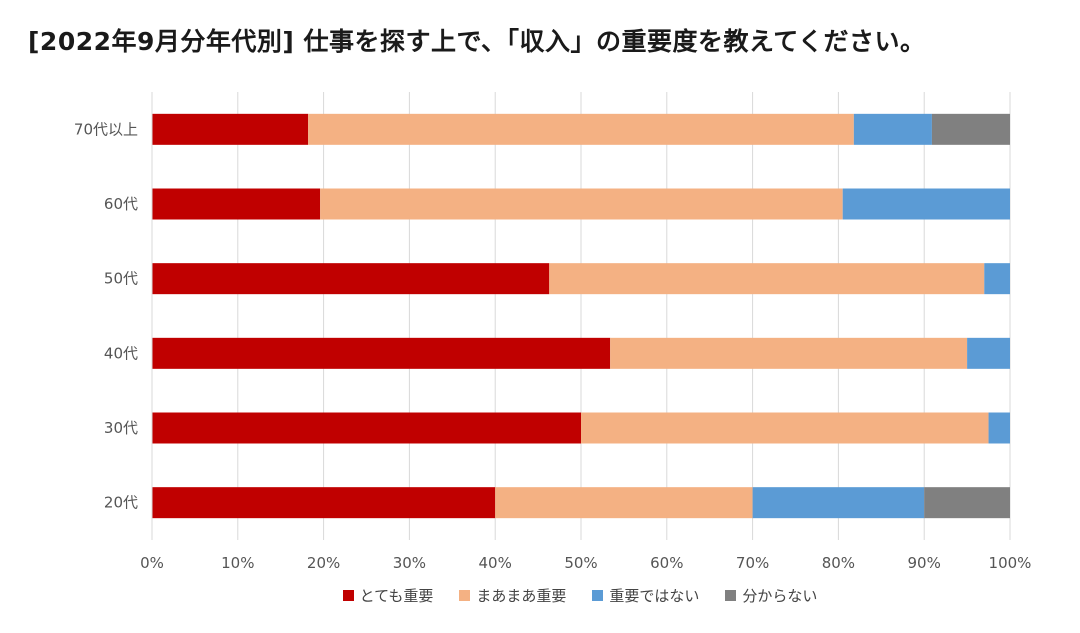 The height and width of the screenshot is (633, 1080). What do you see at coordinates (121, 279) in the screenshot?
I see `y-tick-label: 50代` at bounding box center [121, 279].